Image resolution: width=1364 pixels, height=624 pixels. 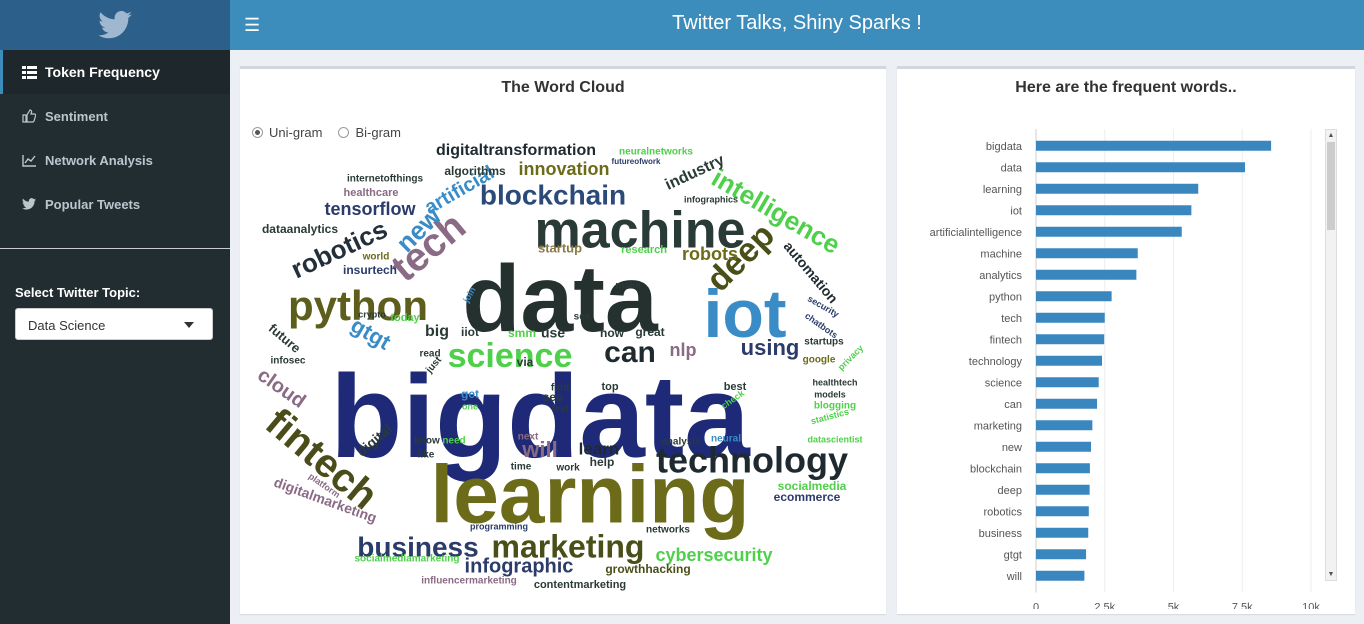 What do you see at coordinates (1331, 574) in the screenshot?
I see `scroll-down-icon: ▼` at bounding box center [1331, 574].